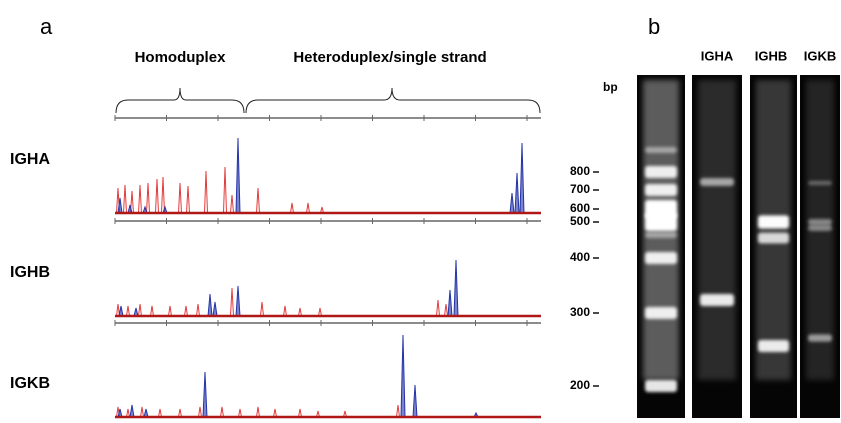 The height and width of the screenshot is (423, 841). Describe the element at coordinates (654, 26) in the screenshot. I see `panel-label: b` at that location.